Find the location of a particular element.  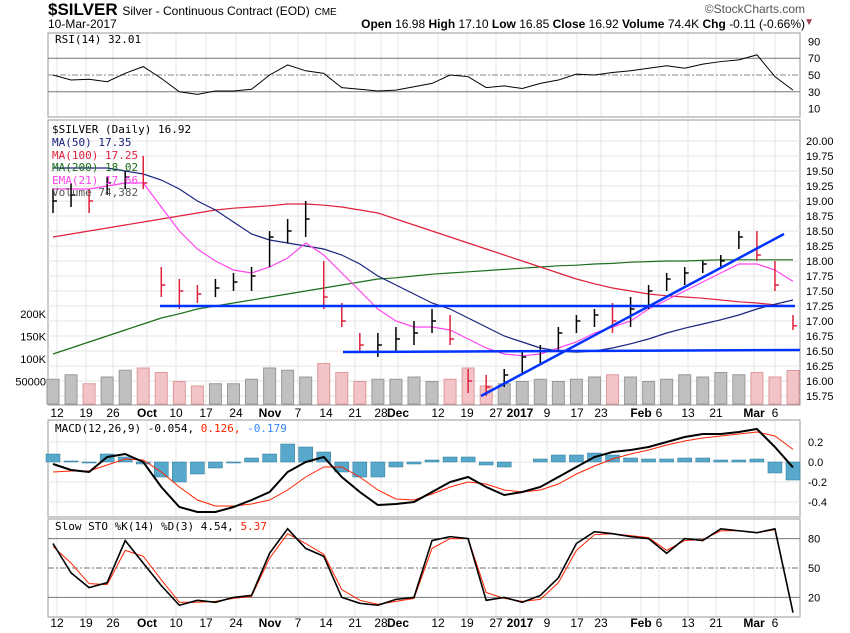

x-tick-label: Oct is located at coordinates (147, 413).